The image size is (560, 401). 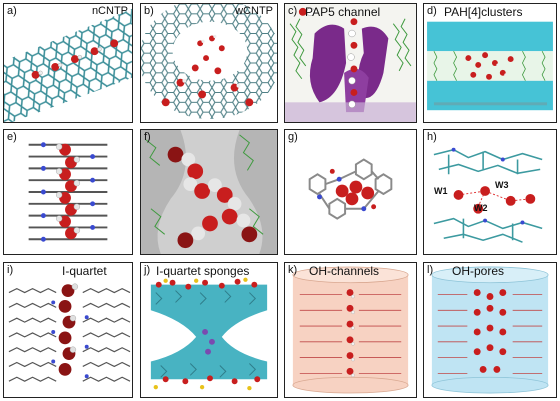 I want to click on panel-k: k) OH-channels, so click(x=350, y=330).